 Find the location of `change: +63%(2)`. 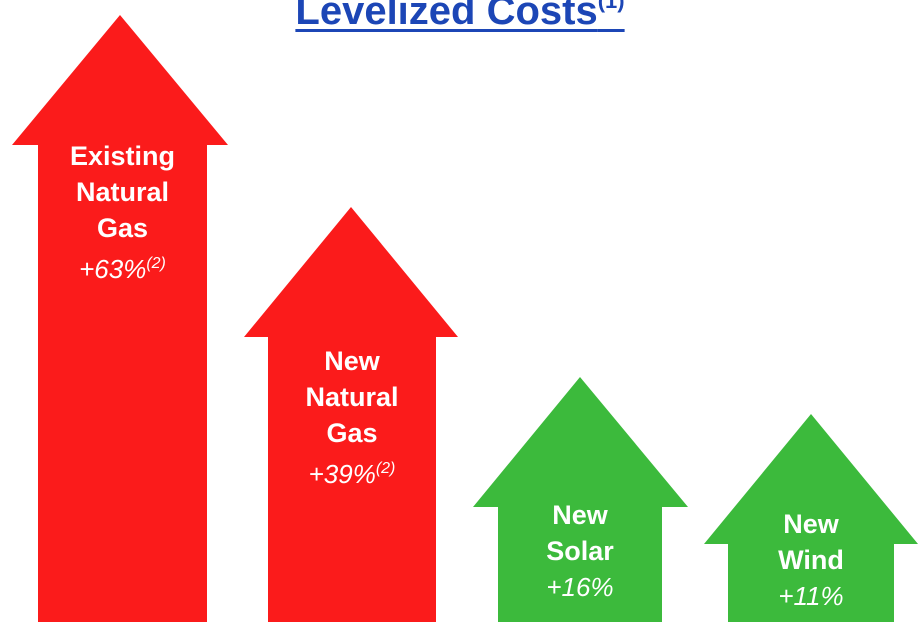

change: +63%(2) is located at coordinates (123, 266).